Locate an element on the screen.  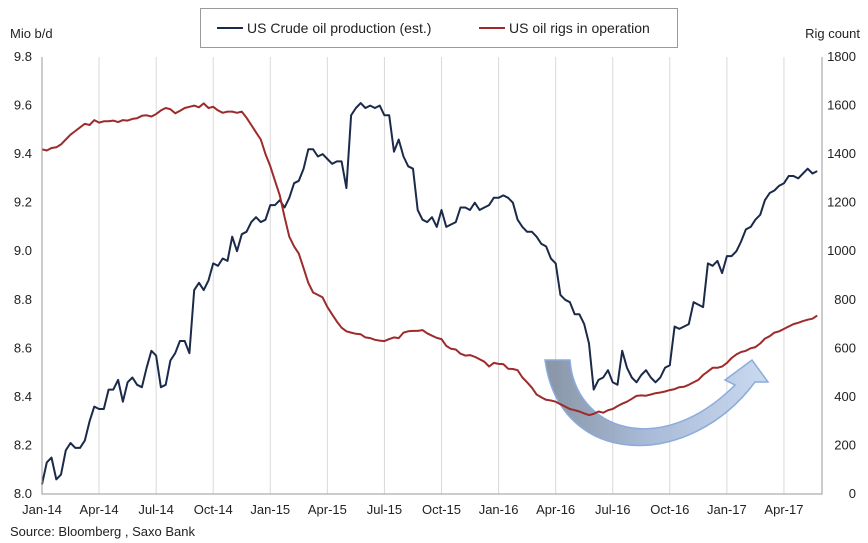
curved-arrow-shape is located at coordinates (657, 402).